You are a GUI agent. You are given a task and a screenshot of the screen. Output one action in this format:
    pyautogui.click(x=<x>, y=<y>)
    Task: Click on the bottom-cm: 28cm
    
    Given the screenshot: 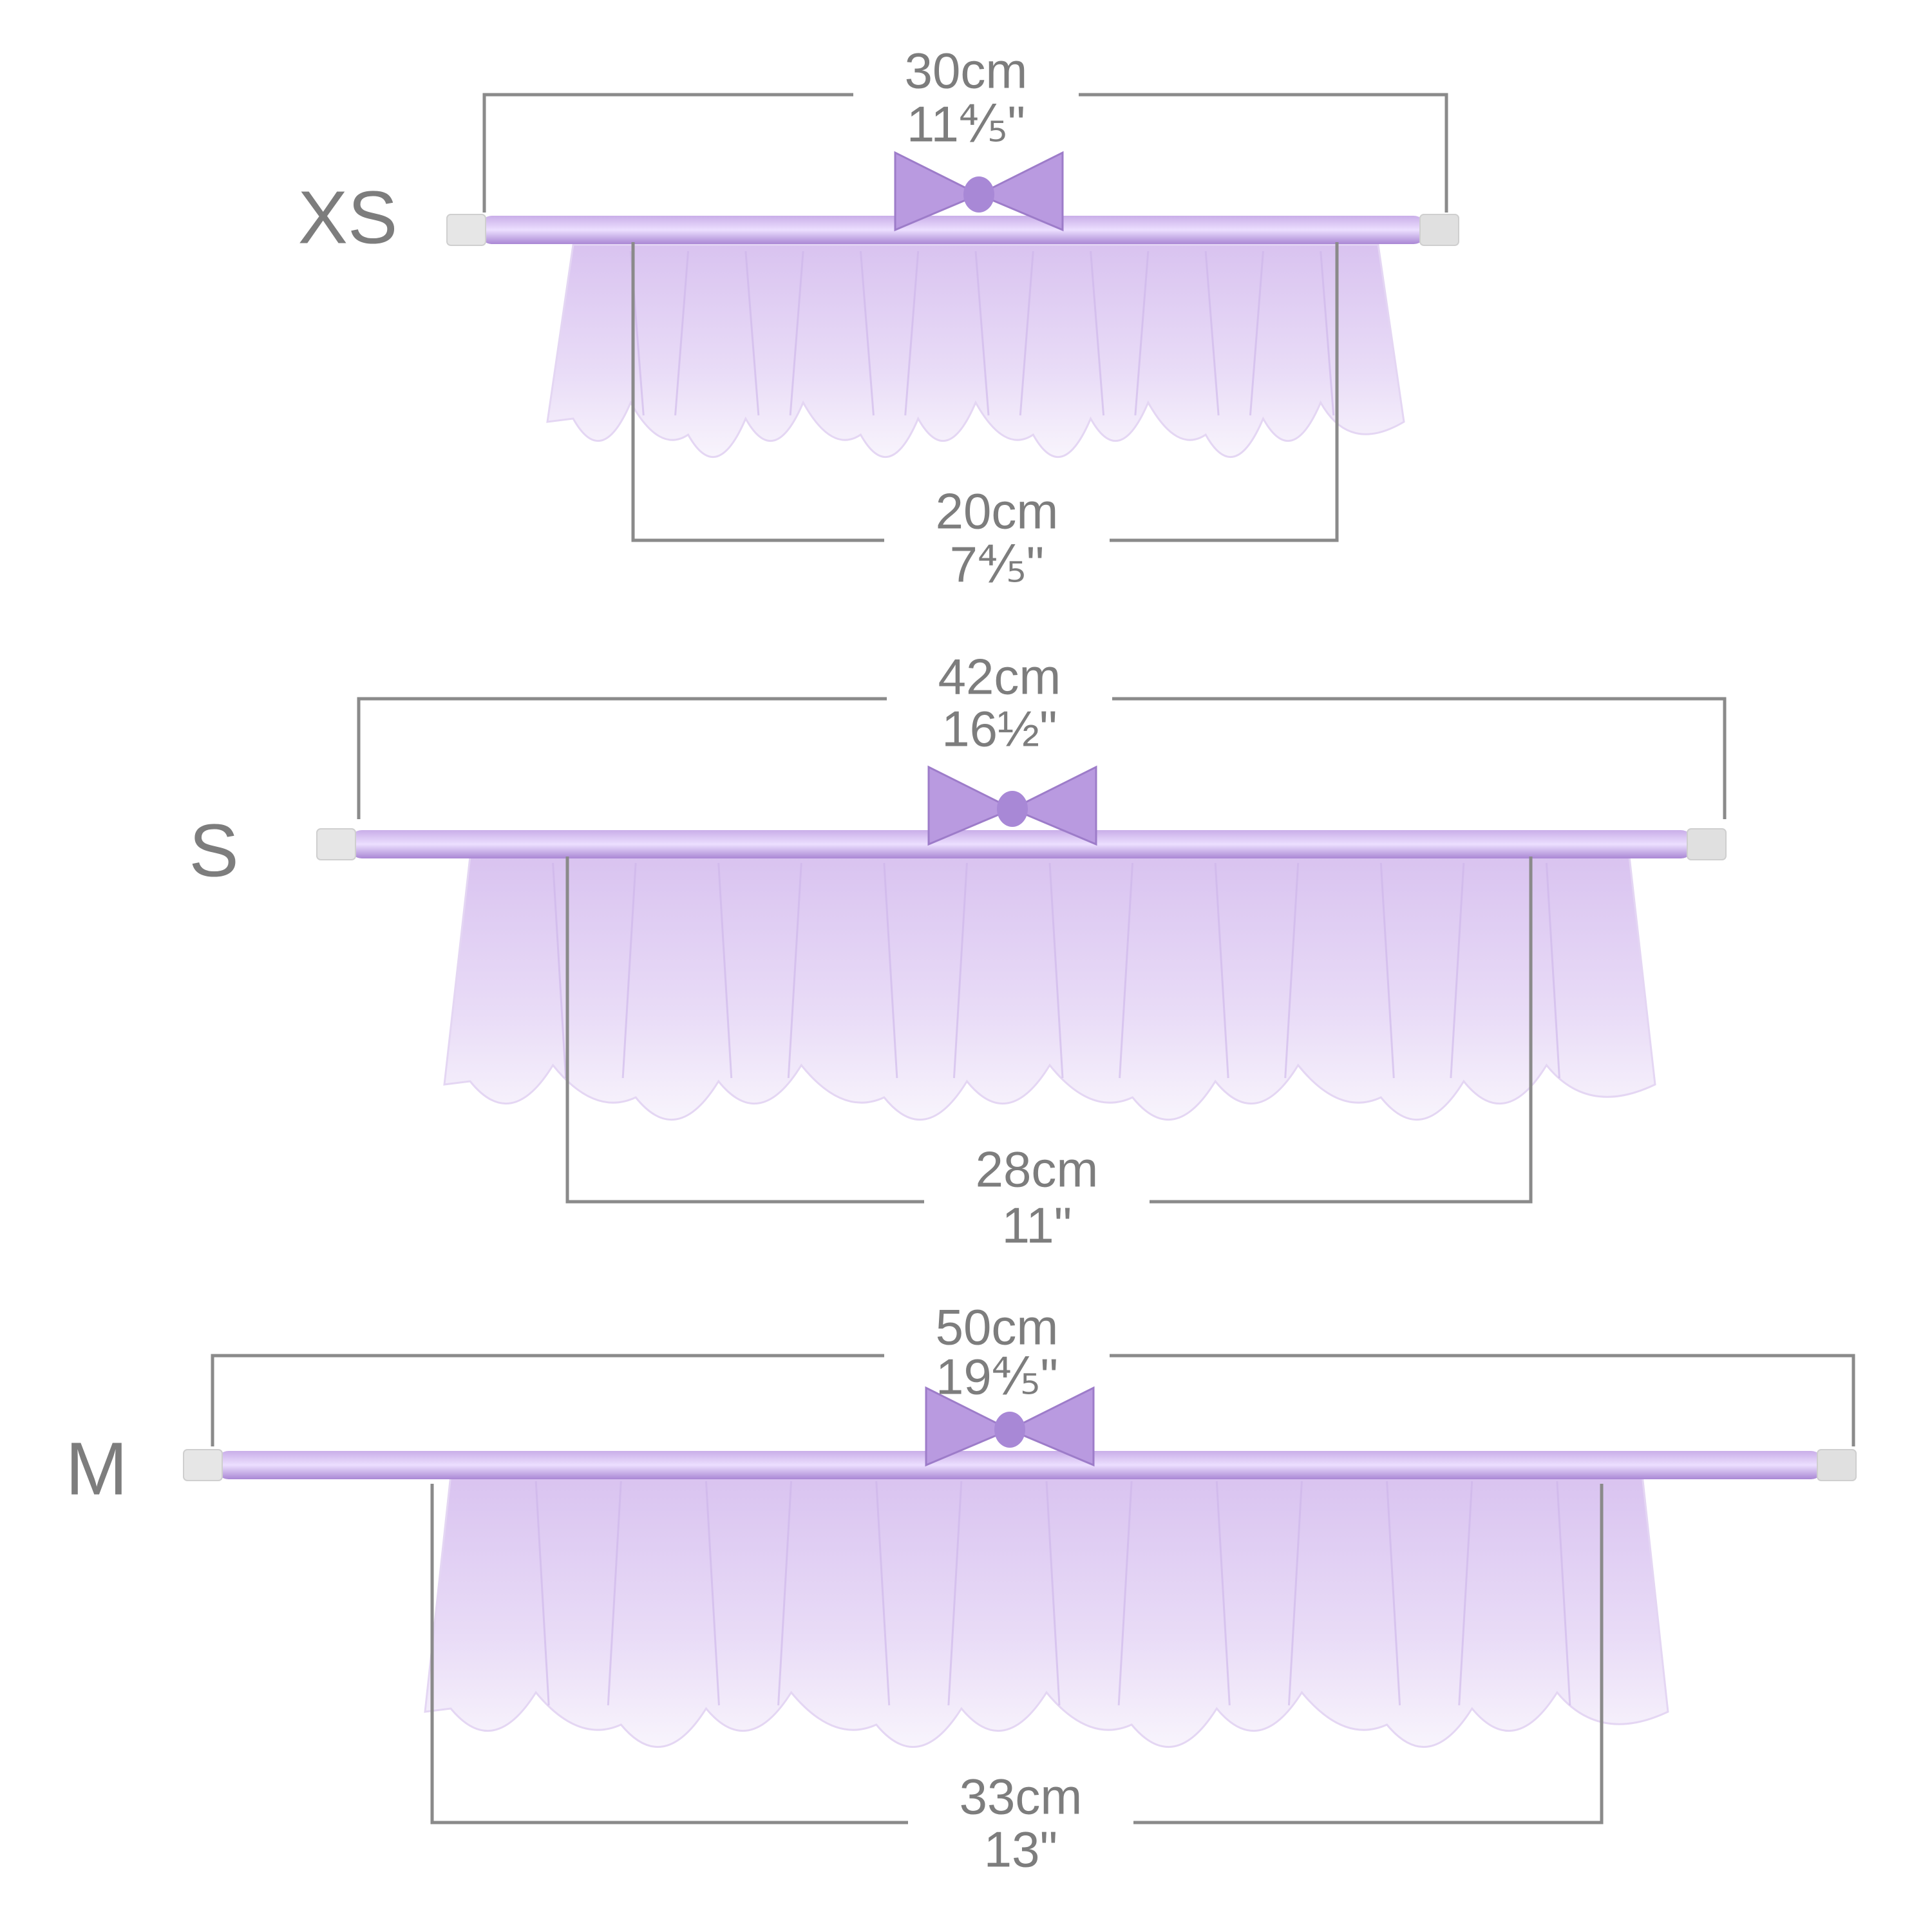 What is the action you would take?
    pyautogui.click(x=1037, y=1169)
    